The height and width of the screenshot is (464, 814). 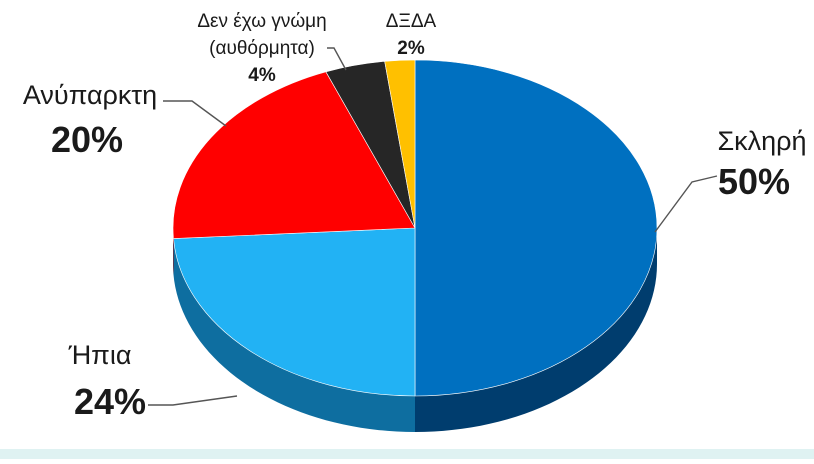 I want to click on slice-label-5: ΔΞΔΑ, so click(x=411, y=21).